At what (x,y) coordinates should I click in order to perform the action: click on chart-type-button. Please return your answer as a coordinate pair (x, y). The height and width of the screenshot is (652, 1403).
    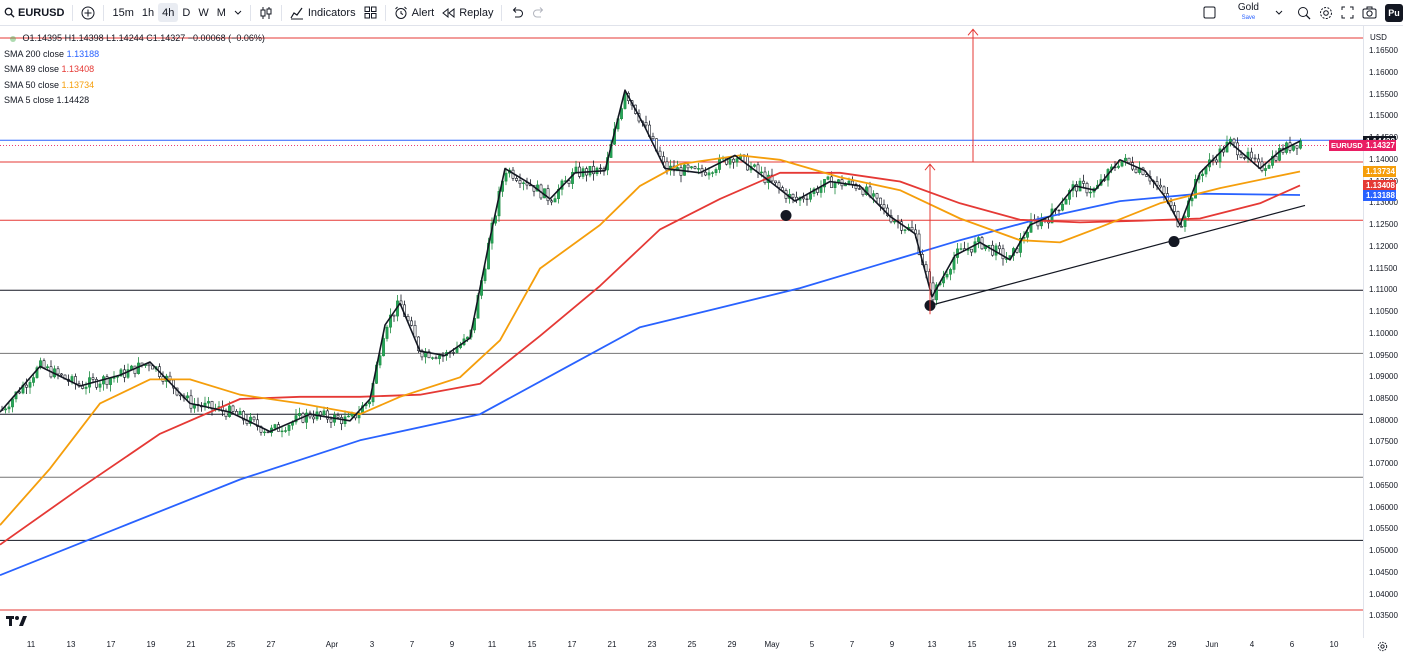
    Looking at the image, I should click on (266, 12).